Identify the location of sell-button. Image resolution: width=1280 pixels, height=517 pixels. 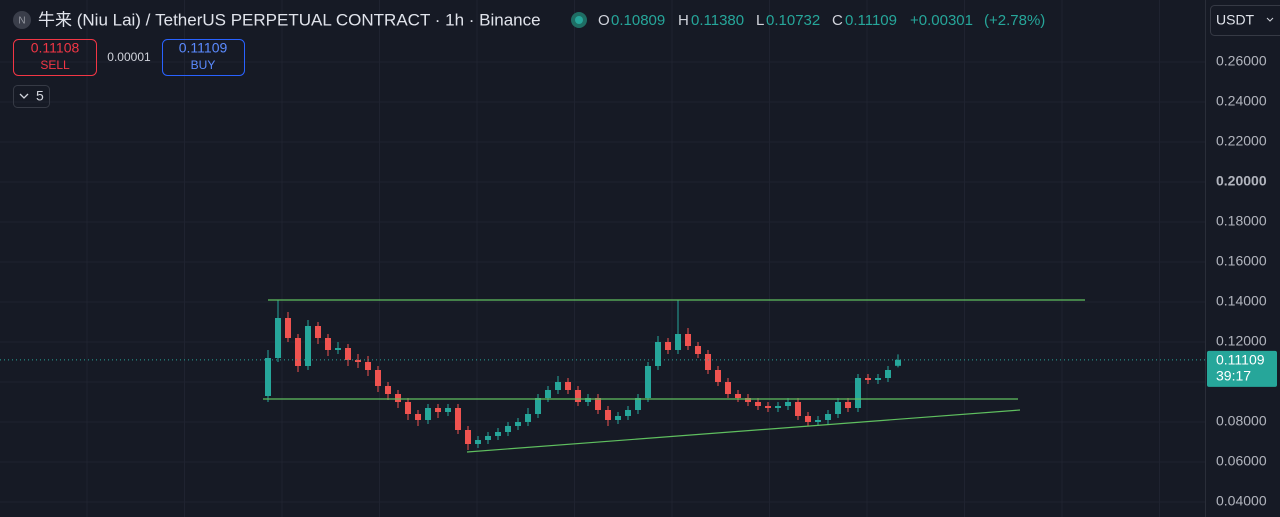
(55, 57).